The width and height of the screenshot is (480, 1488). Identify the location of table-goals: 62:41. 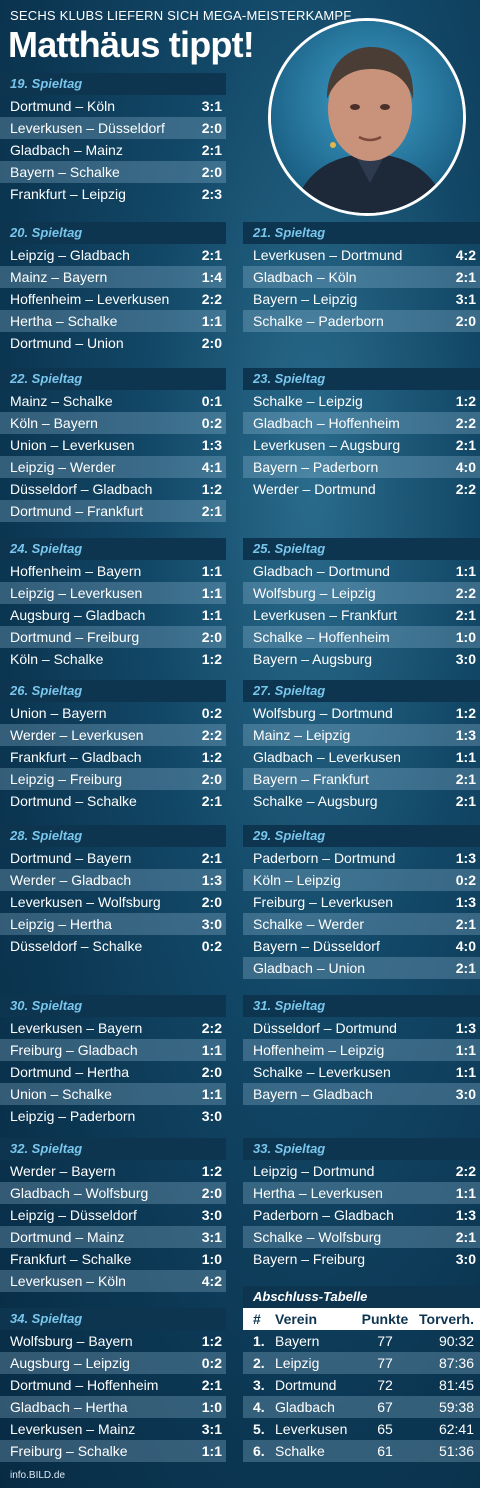
(456, 1429).